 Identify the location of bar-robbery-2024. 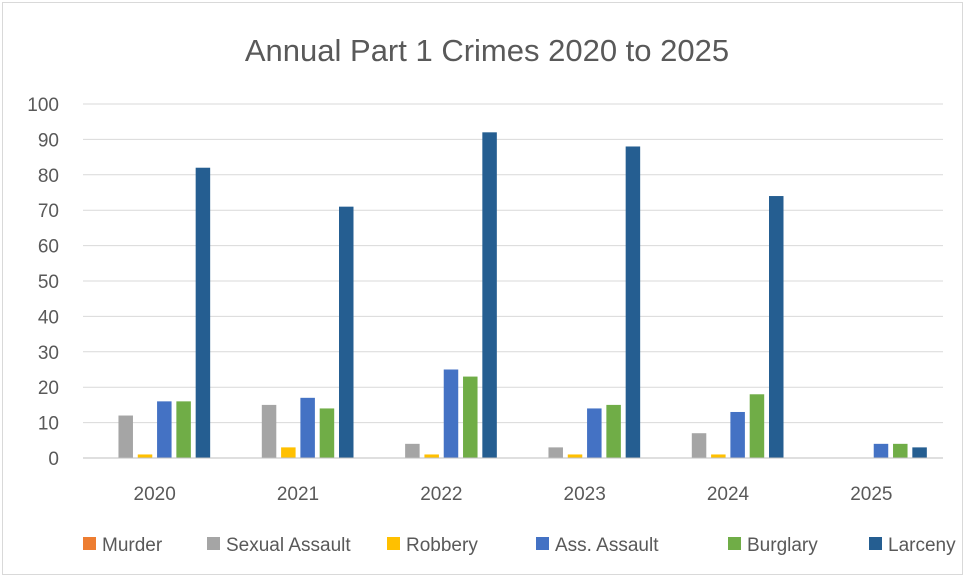
(718, 456).